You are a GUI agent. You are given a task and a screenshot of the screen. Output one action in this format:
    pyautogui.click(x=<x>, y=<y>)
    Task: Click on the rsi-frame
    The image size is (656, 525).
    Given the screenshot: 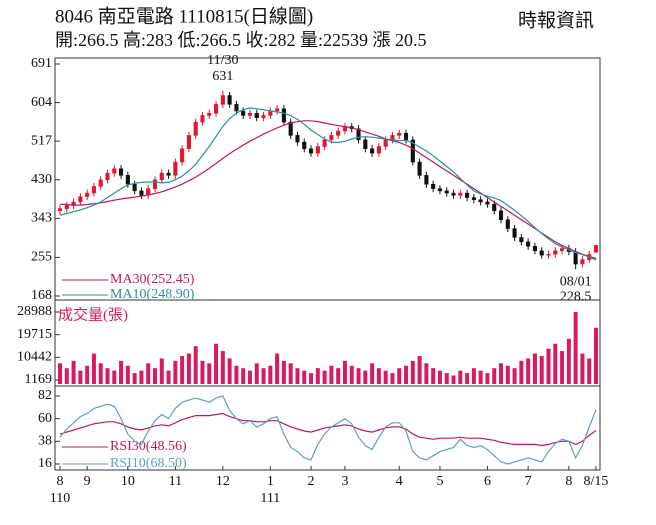 What is the action you would take?
    pyautogui.click(x=327, y=428)
    